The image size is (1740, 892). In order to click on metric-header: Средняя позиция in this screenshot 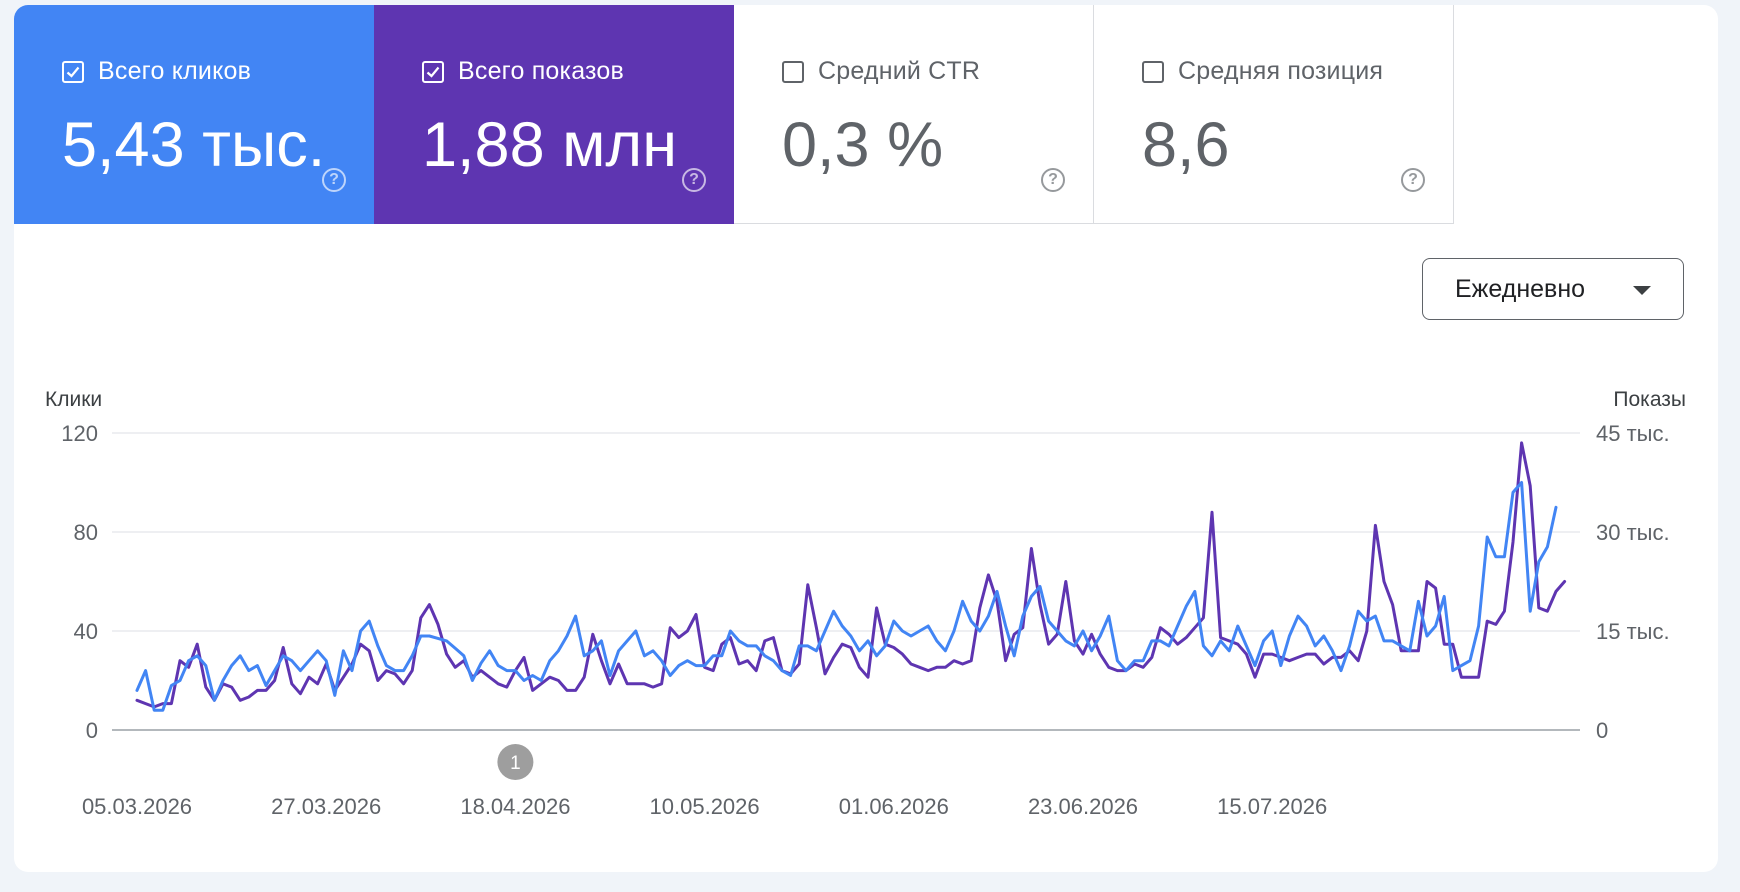, I will do `click(1262, 71)`.